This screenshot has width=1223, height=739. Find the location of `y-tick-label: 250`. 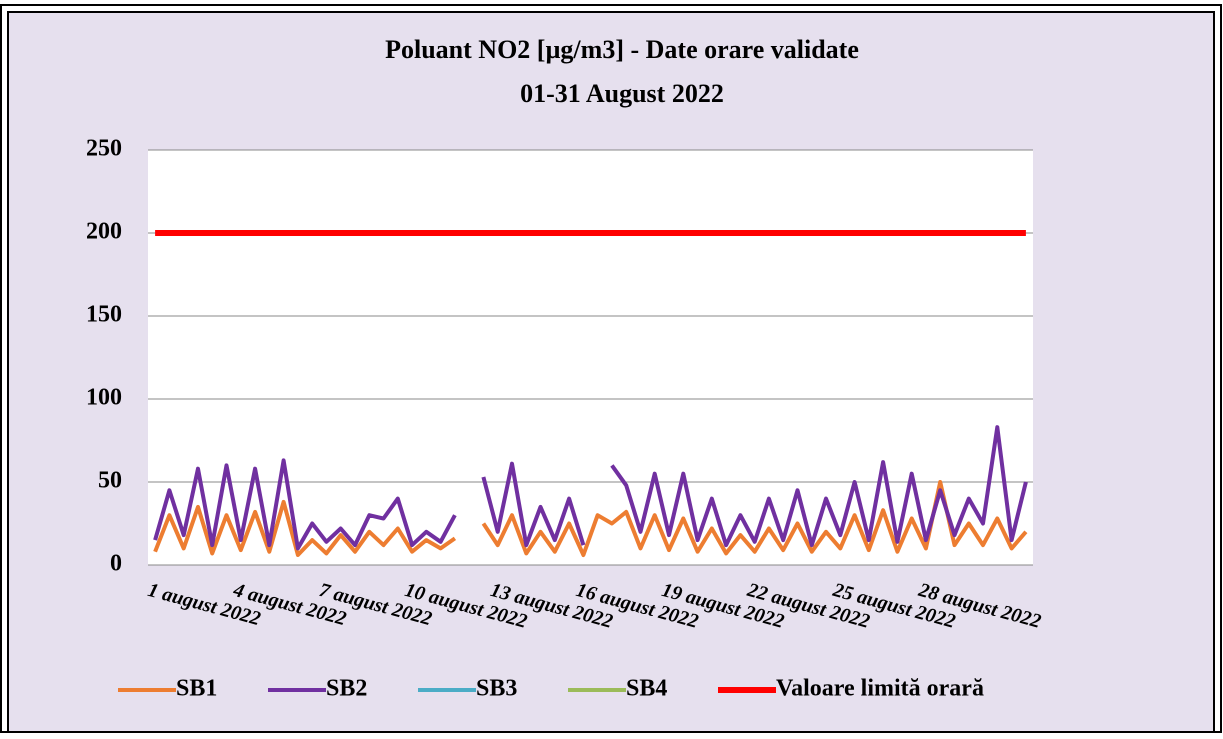

y-tick-label: 250 is located at coordinates (104, 149).